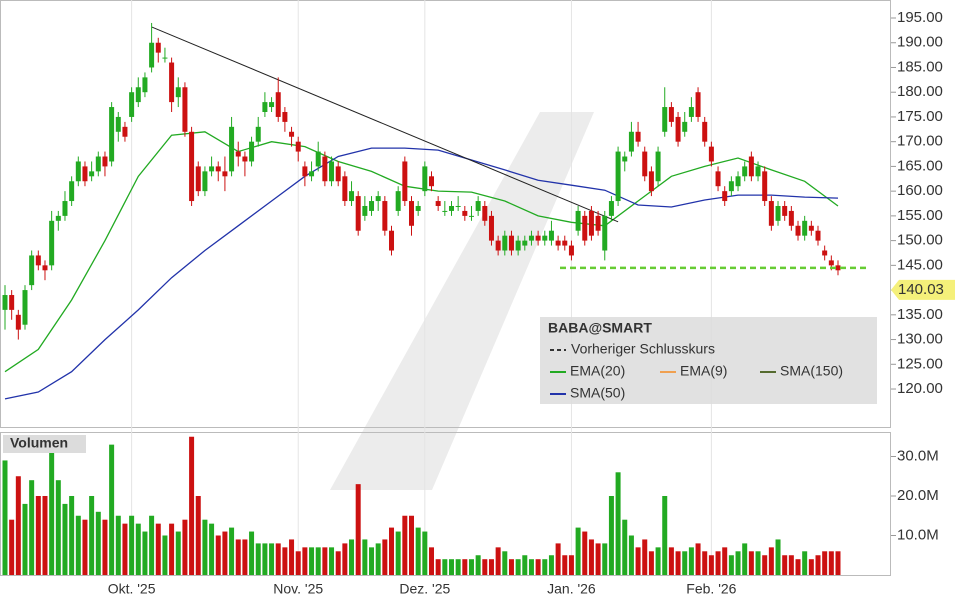  Describe the element at coordinates (571, 589) in the screenshot. I see `x-tick-label: Jan. '26` at that location.